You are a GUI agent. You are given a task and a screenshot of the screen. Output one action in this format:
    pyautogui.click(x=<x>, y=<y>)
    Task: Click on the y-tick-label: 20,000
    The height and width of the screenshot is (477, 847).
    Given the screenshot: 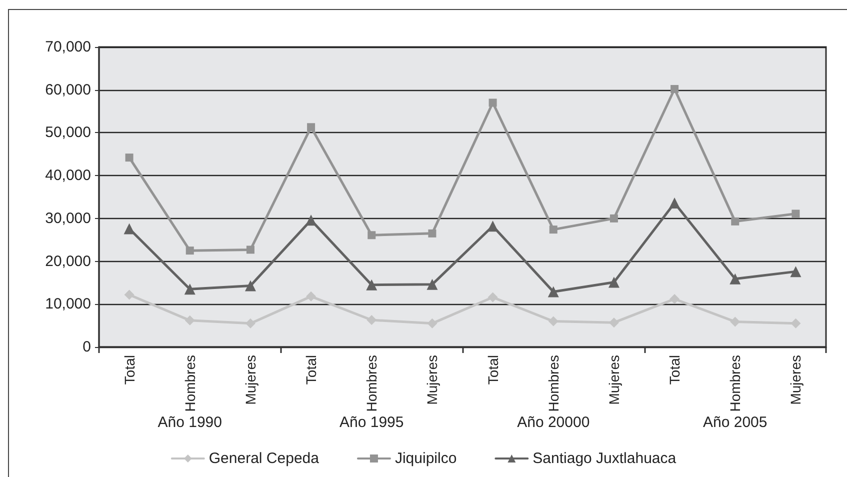 What is the action you would take?
    pyautogui.click(x=68, y=261)
    